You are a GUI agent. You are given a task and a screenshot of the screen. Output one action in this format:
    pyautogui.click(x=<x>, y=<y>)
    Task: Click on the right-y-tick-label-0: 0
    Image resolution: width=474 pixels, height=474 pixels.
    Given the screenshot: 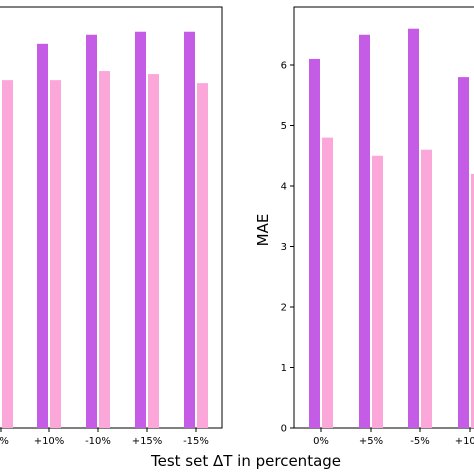 What is the action you would take?
    pyautogui.click(x=284, y=429)
    